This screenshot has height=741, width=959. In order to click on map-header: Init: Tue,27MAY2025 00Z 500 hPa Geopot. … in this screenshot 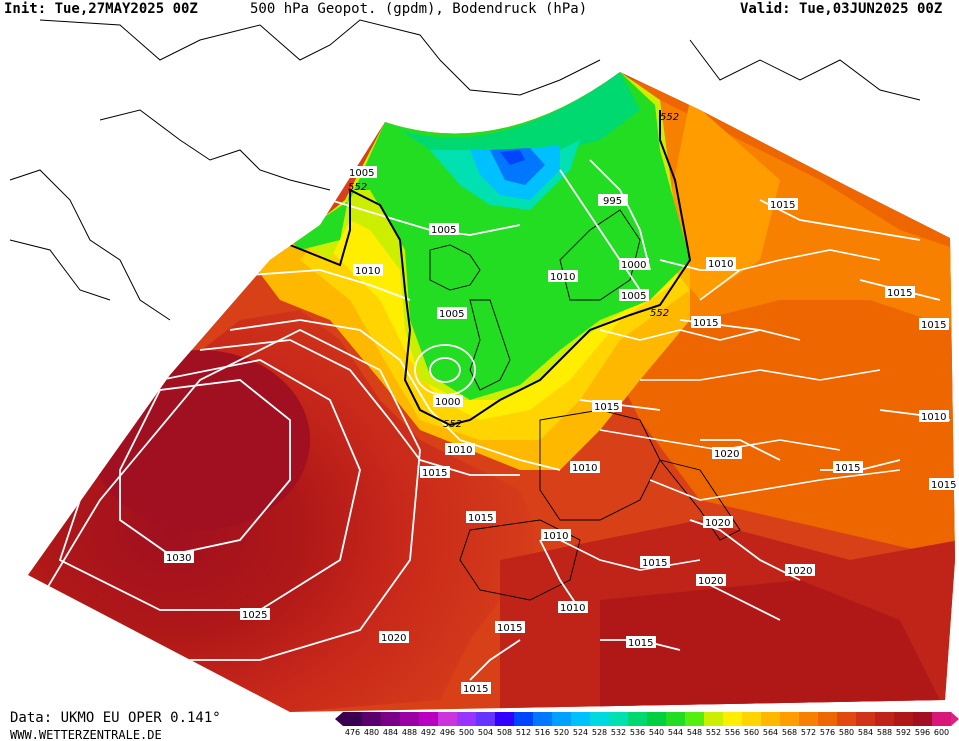, I will do `click(479, 10)`.